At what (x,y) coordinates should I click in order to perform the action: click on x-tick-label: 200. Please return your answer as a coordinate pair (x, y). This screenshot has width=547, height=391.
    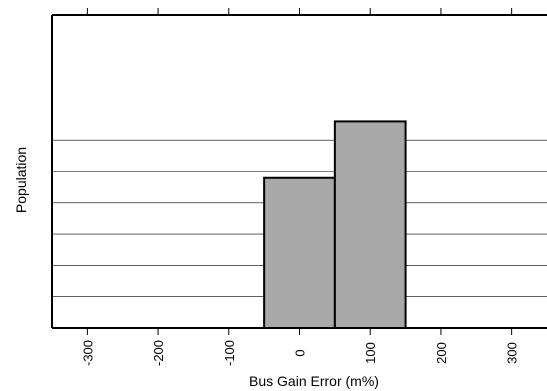
    Looking at the image, I should click on (441, 353).